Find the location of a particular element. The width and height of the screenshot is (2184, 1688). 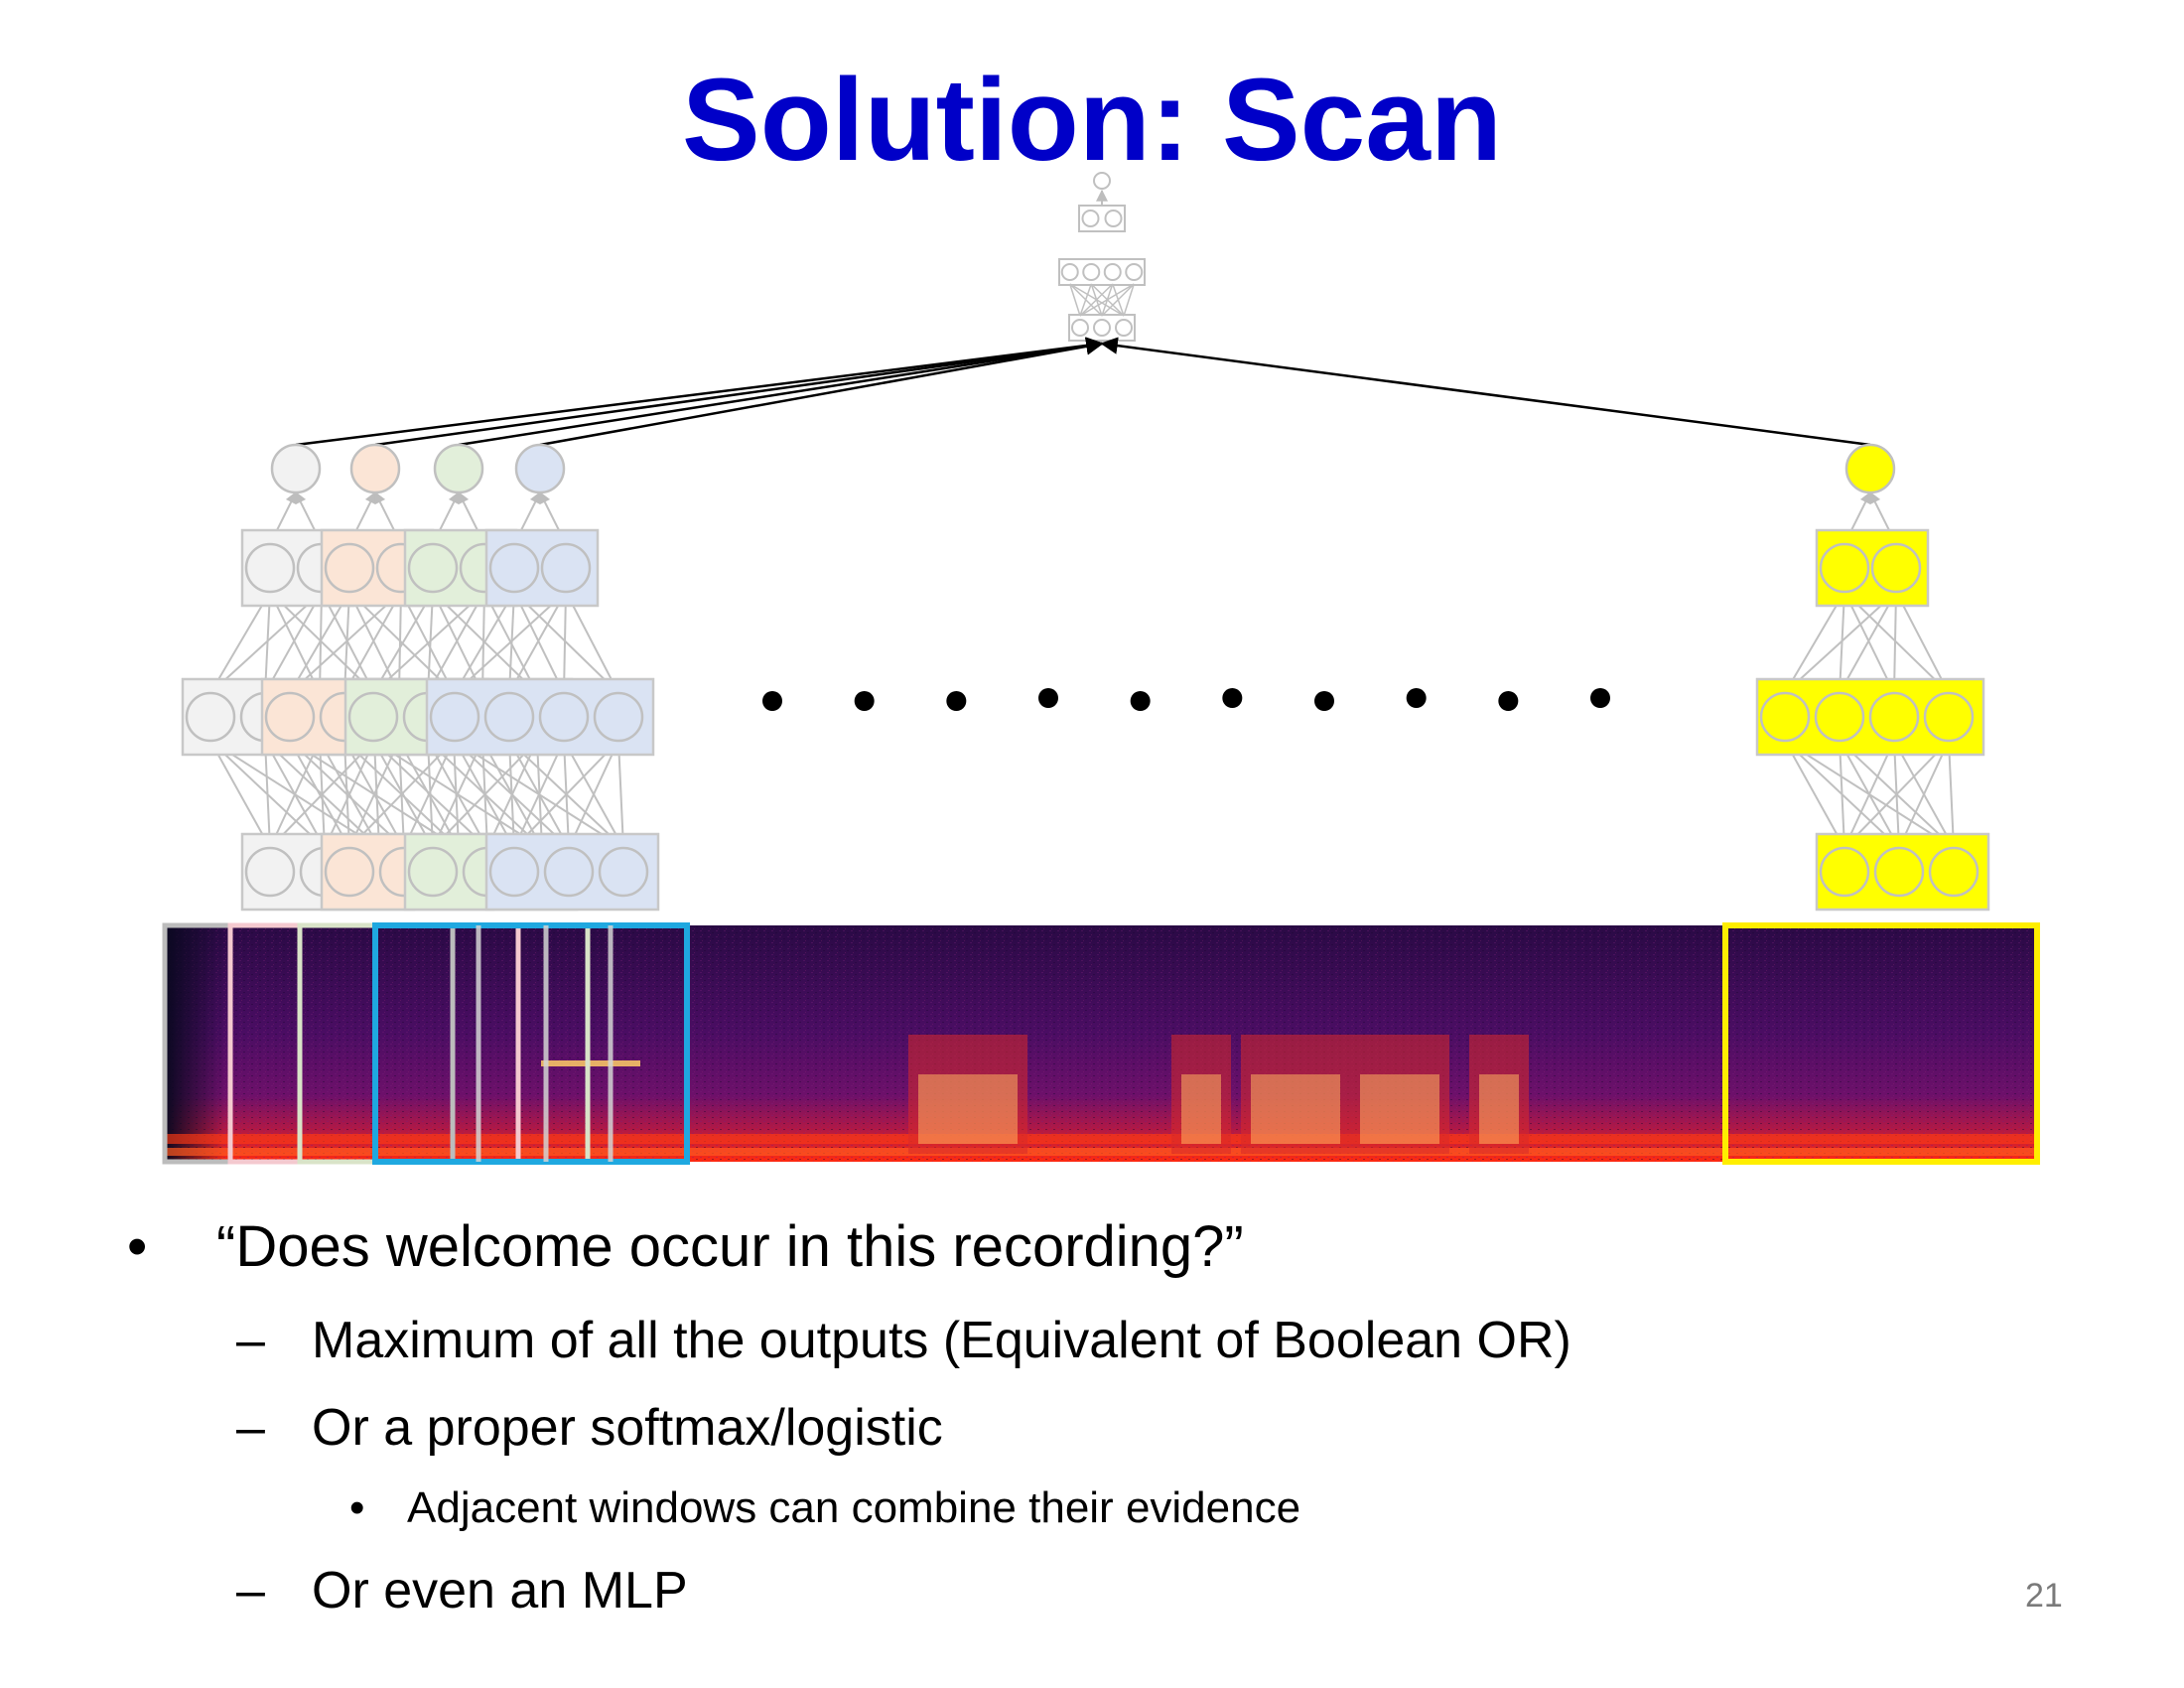

bullet-text: “Does welcome occur in this recording?” is located at coordinates (730, 1246).